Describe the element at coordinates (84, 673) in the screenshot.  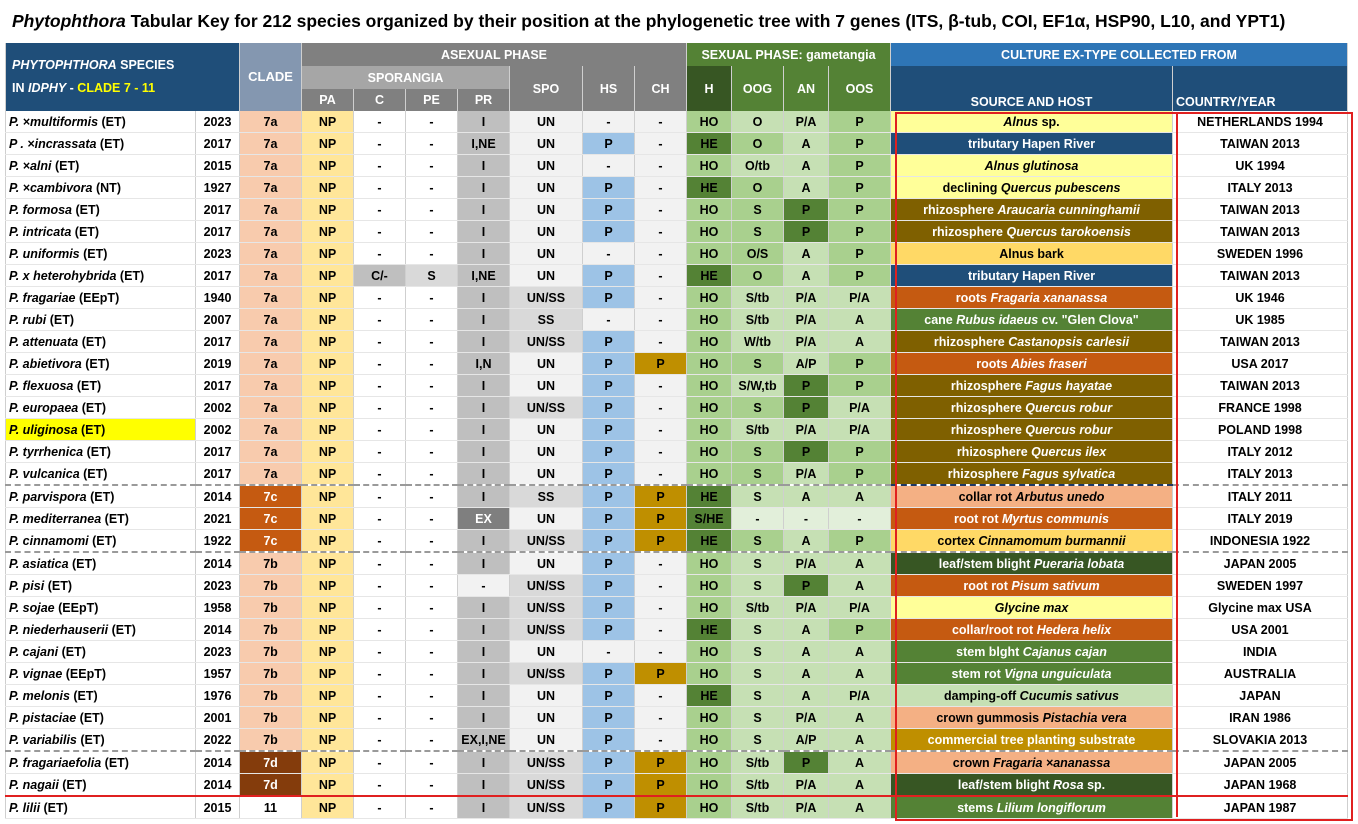
I see `type-suffix: (EEpT)` at that location.